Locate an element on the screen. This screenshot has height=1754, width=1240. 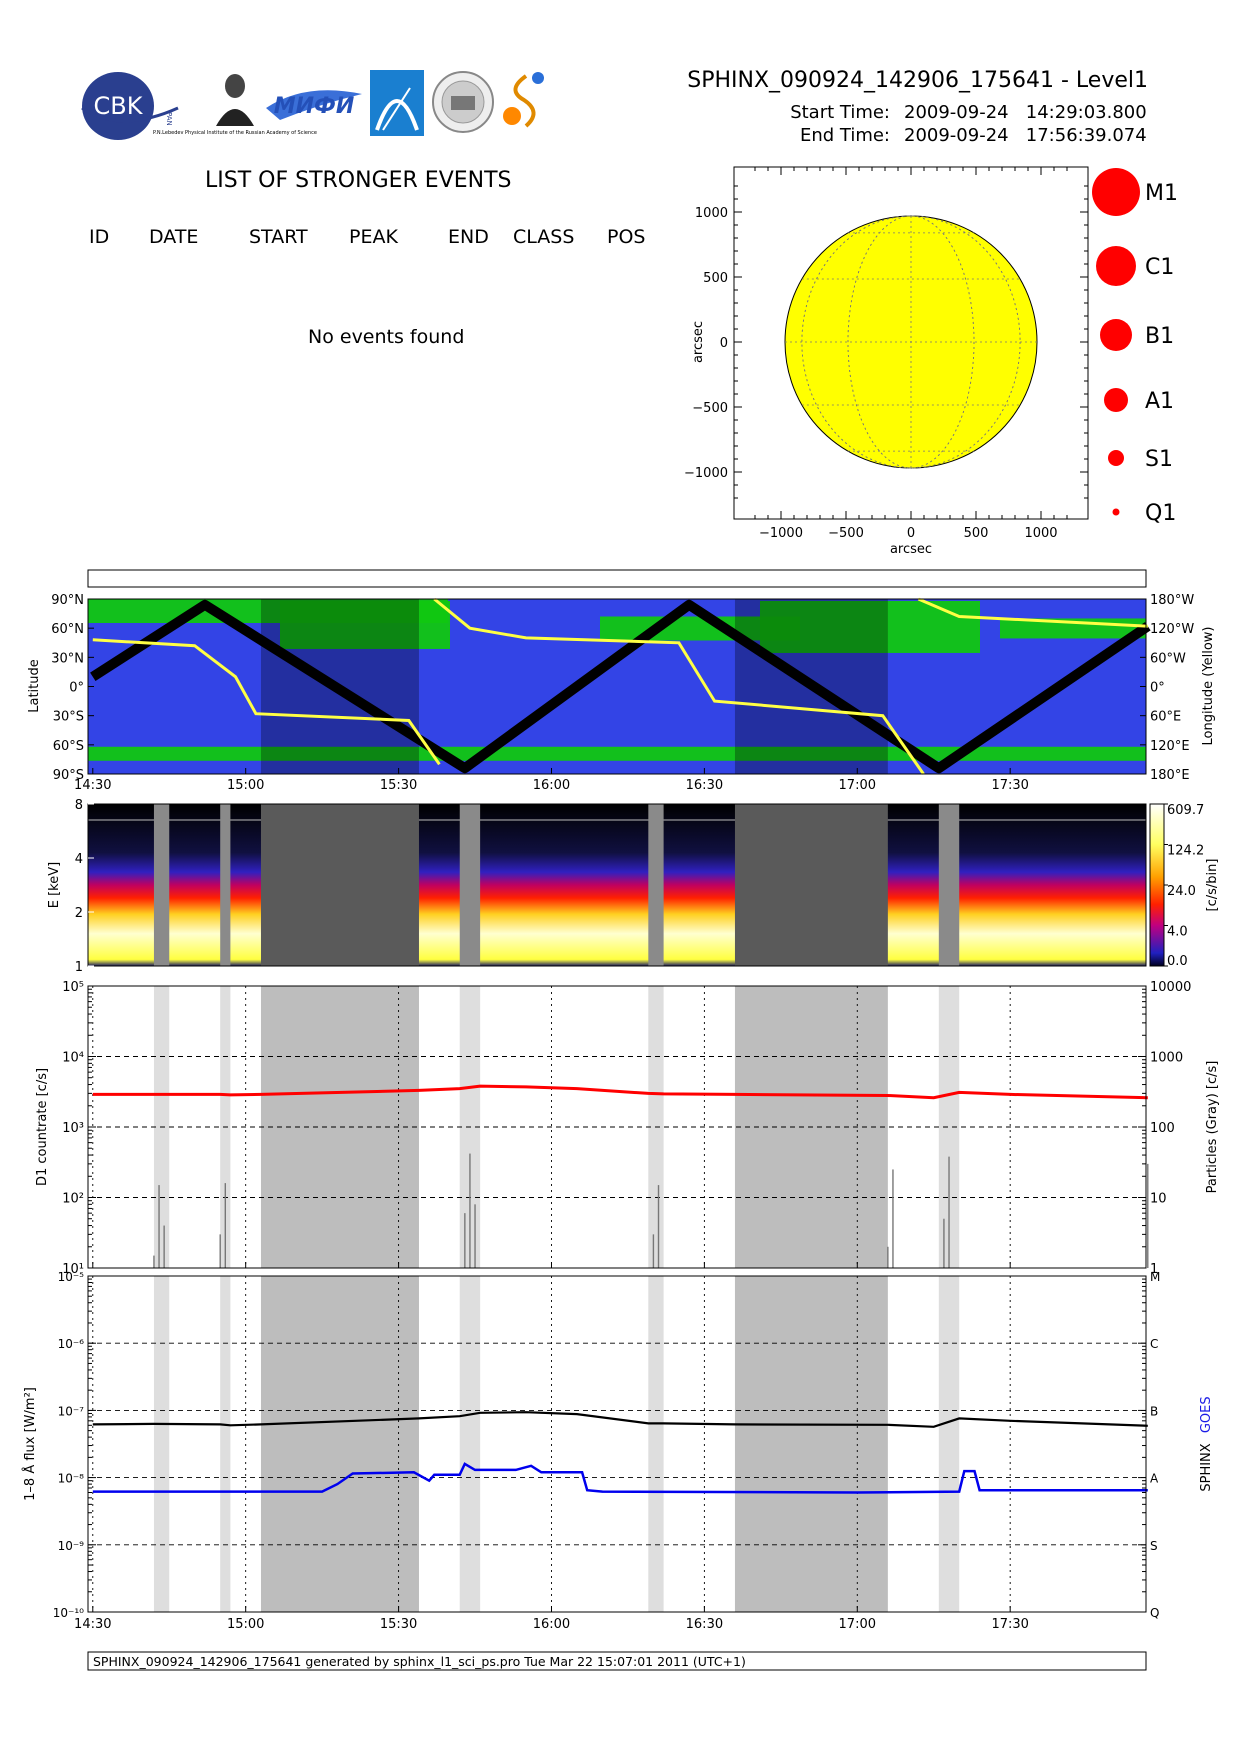
seal-logo is located at coordinates (463, 102).